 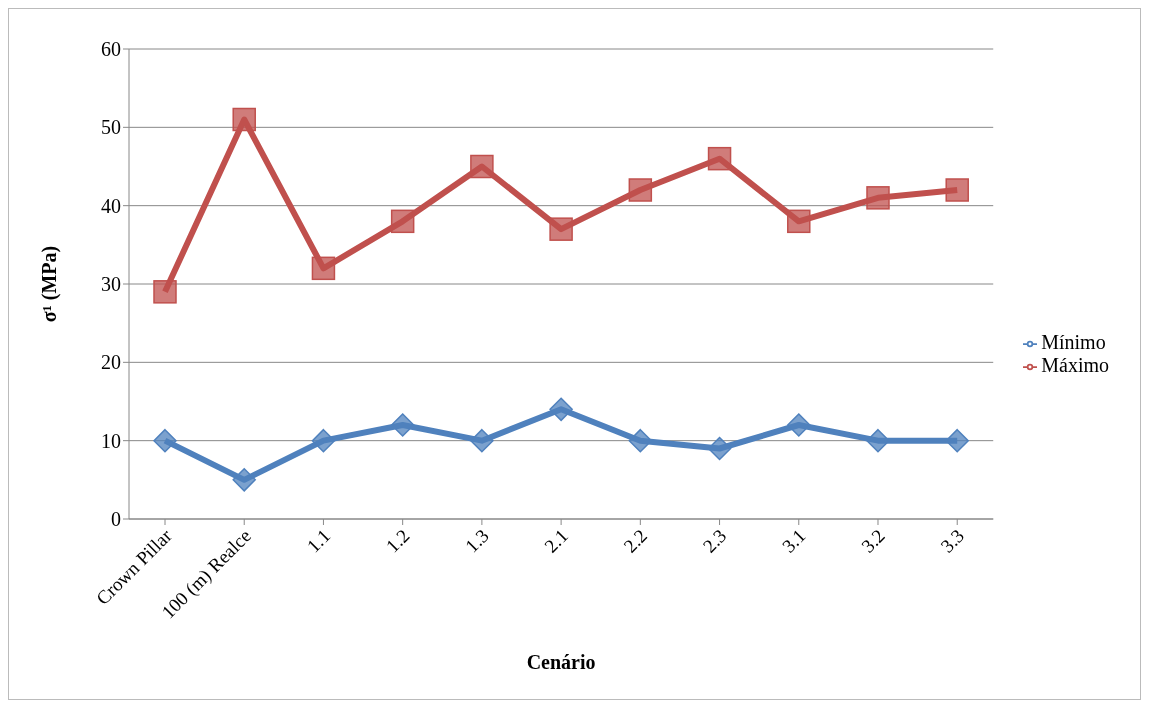 What do you see at coordinates (111, 127) in the screenshot?
I see `y-tick-label: 50` at bounding box center [111, 127].